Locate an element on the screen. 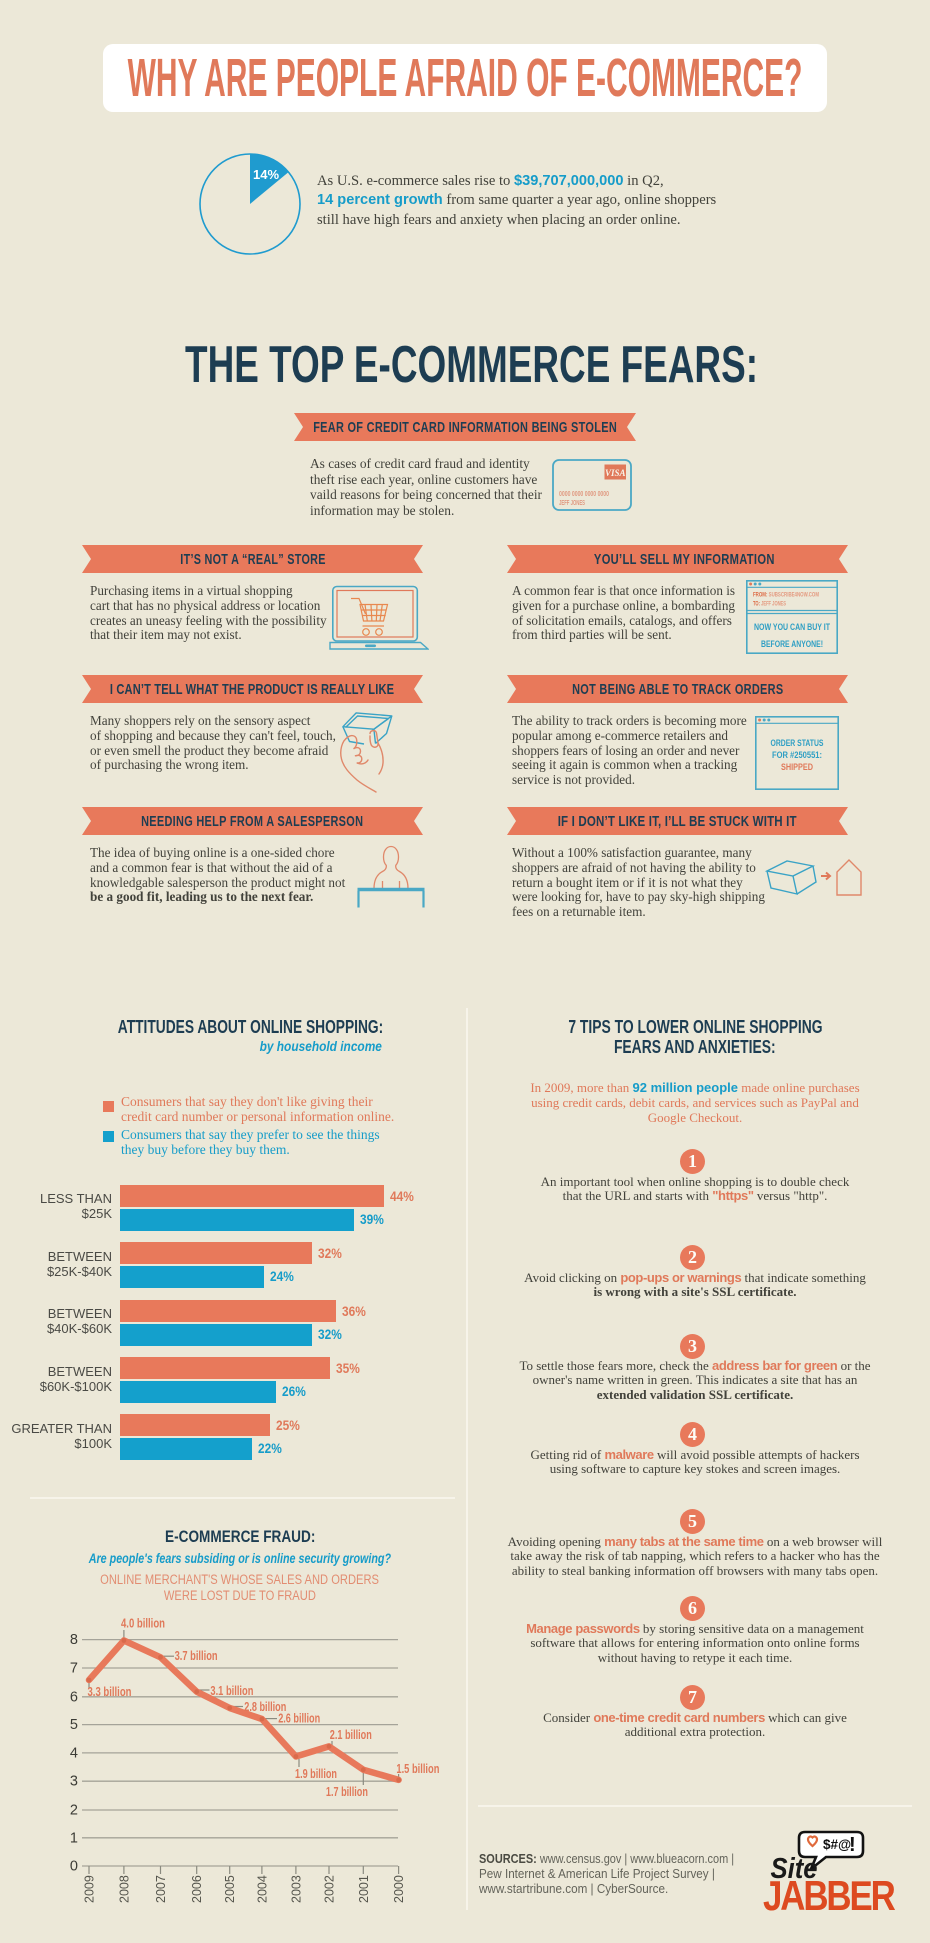  svg-text: 2.8 billion is located at coordinates (265, 1706).